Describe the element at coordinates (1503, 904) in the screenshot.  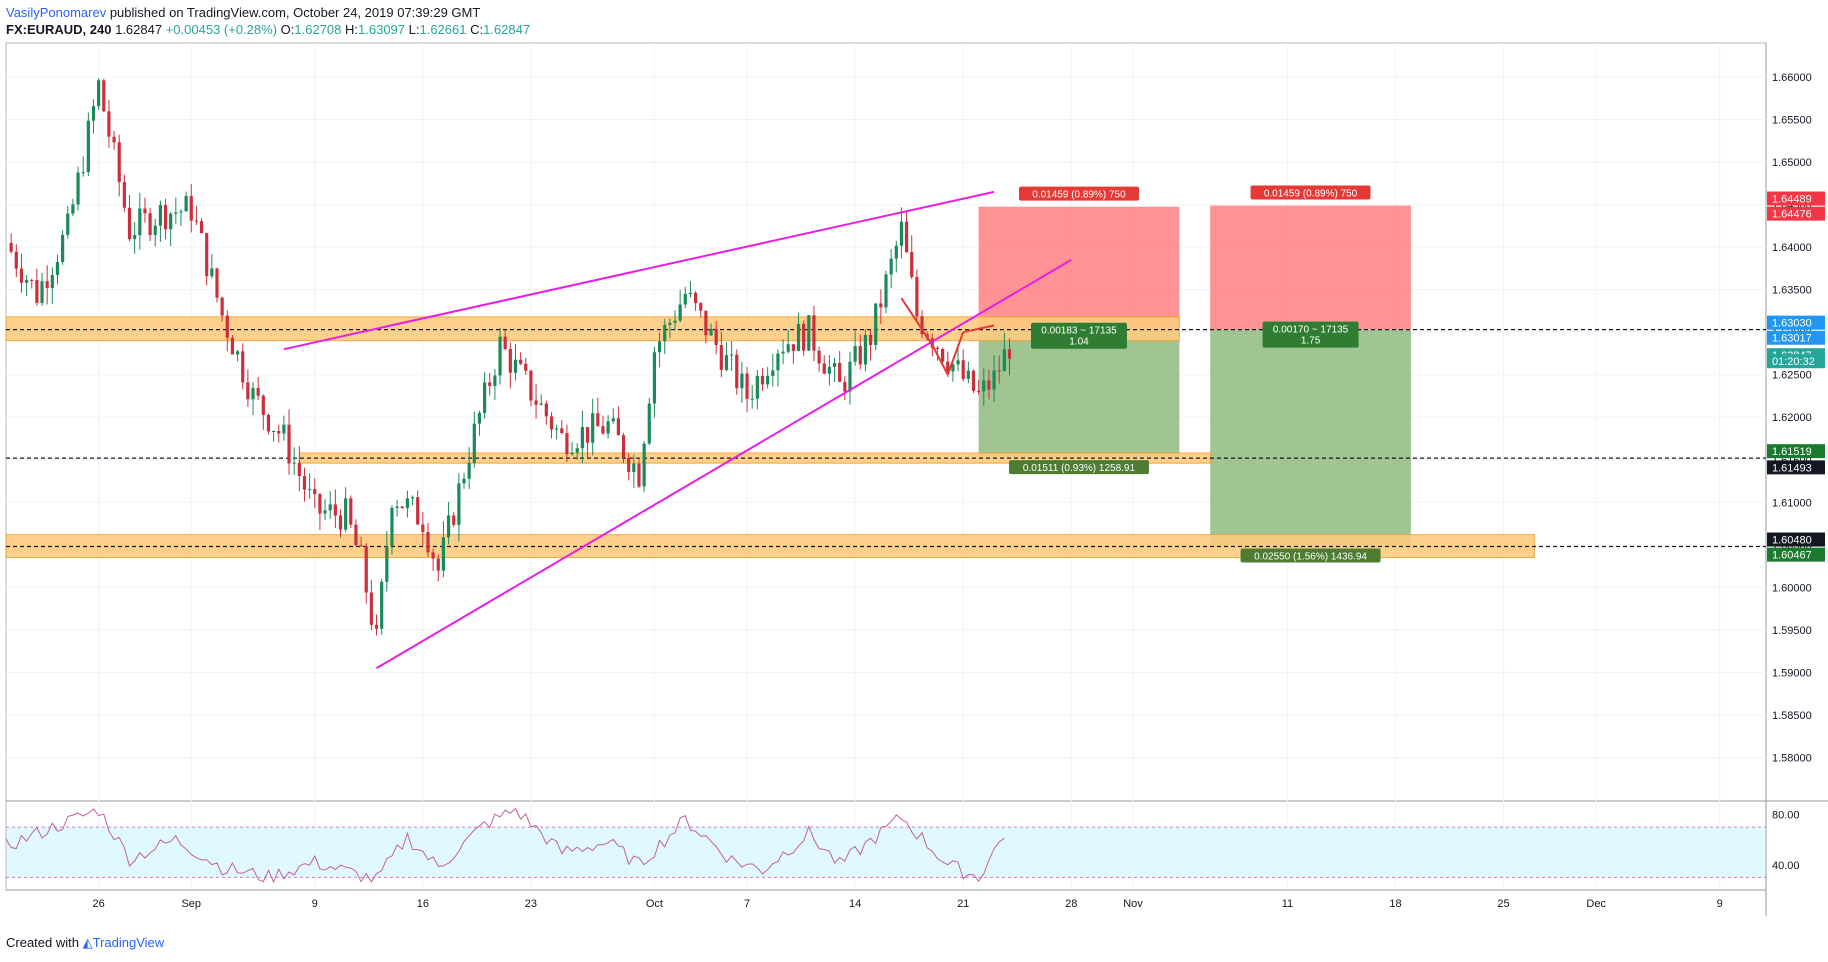
I see `x-tick-label: 25` at that location.